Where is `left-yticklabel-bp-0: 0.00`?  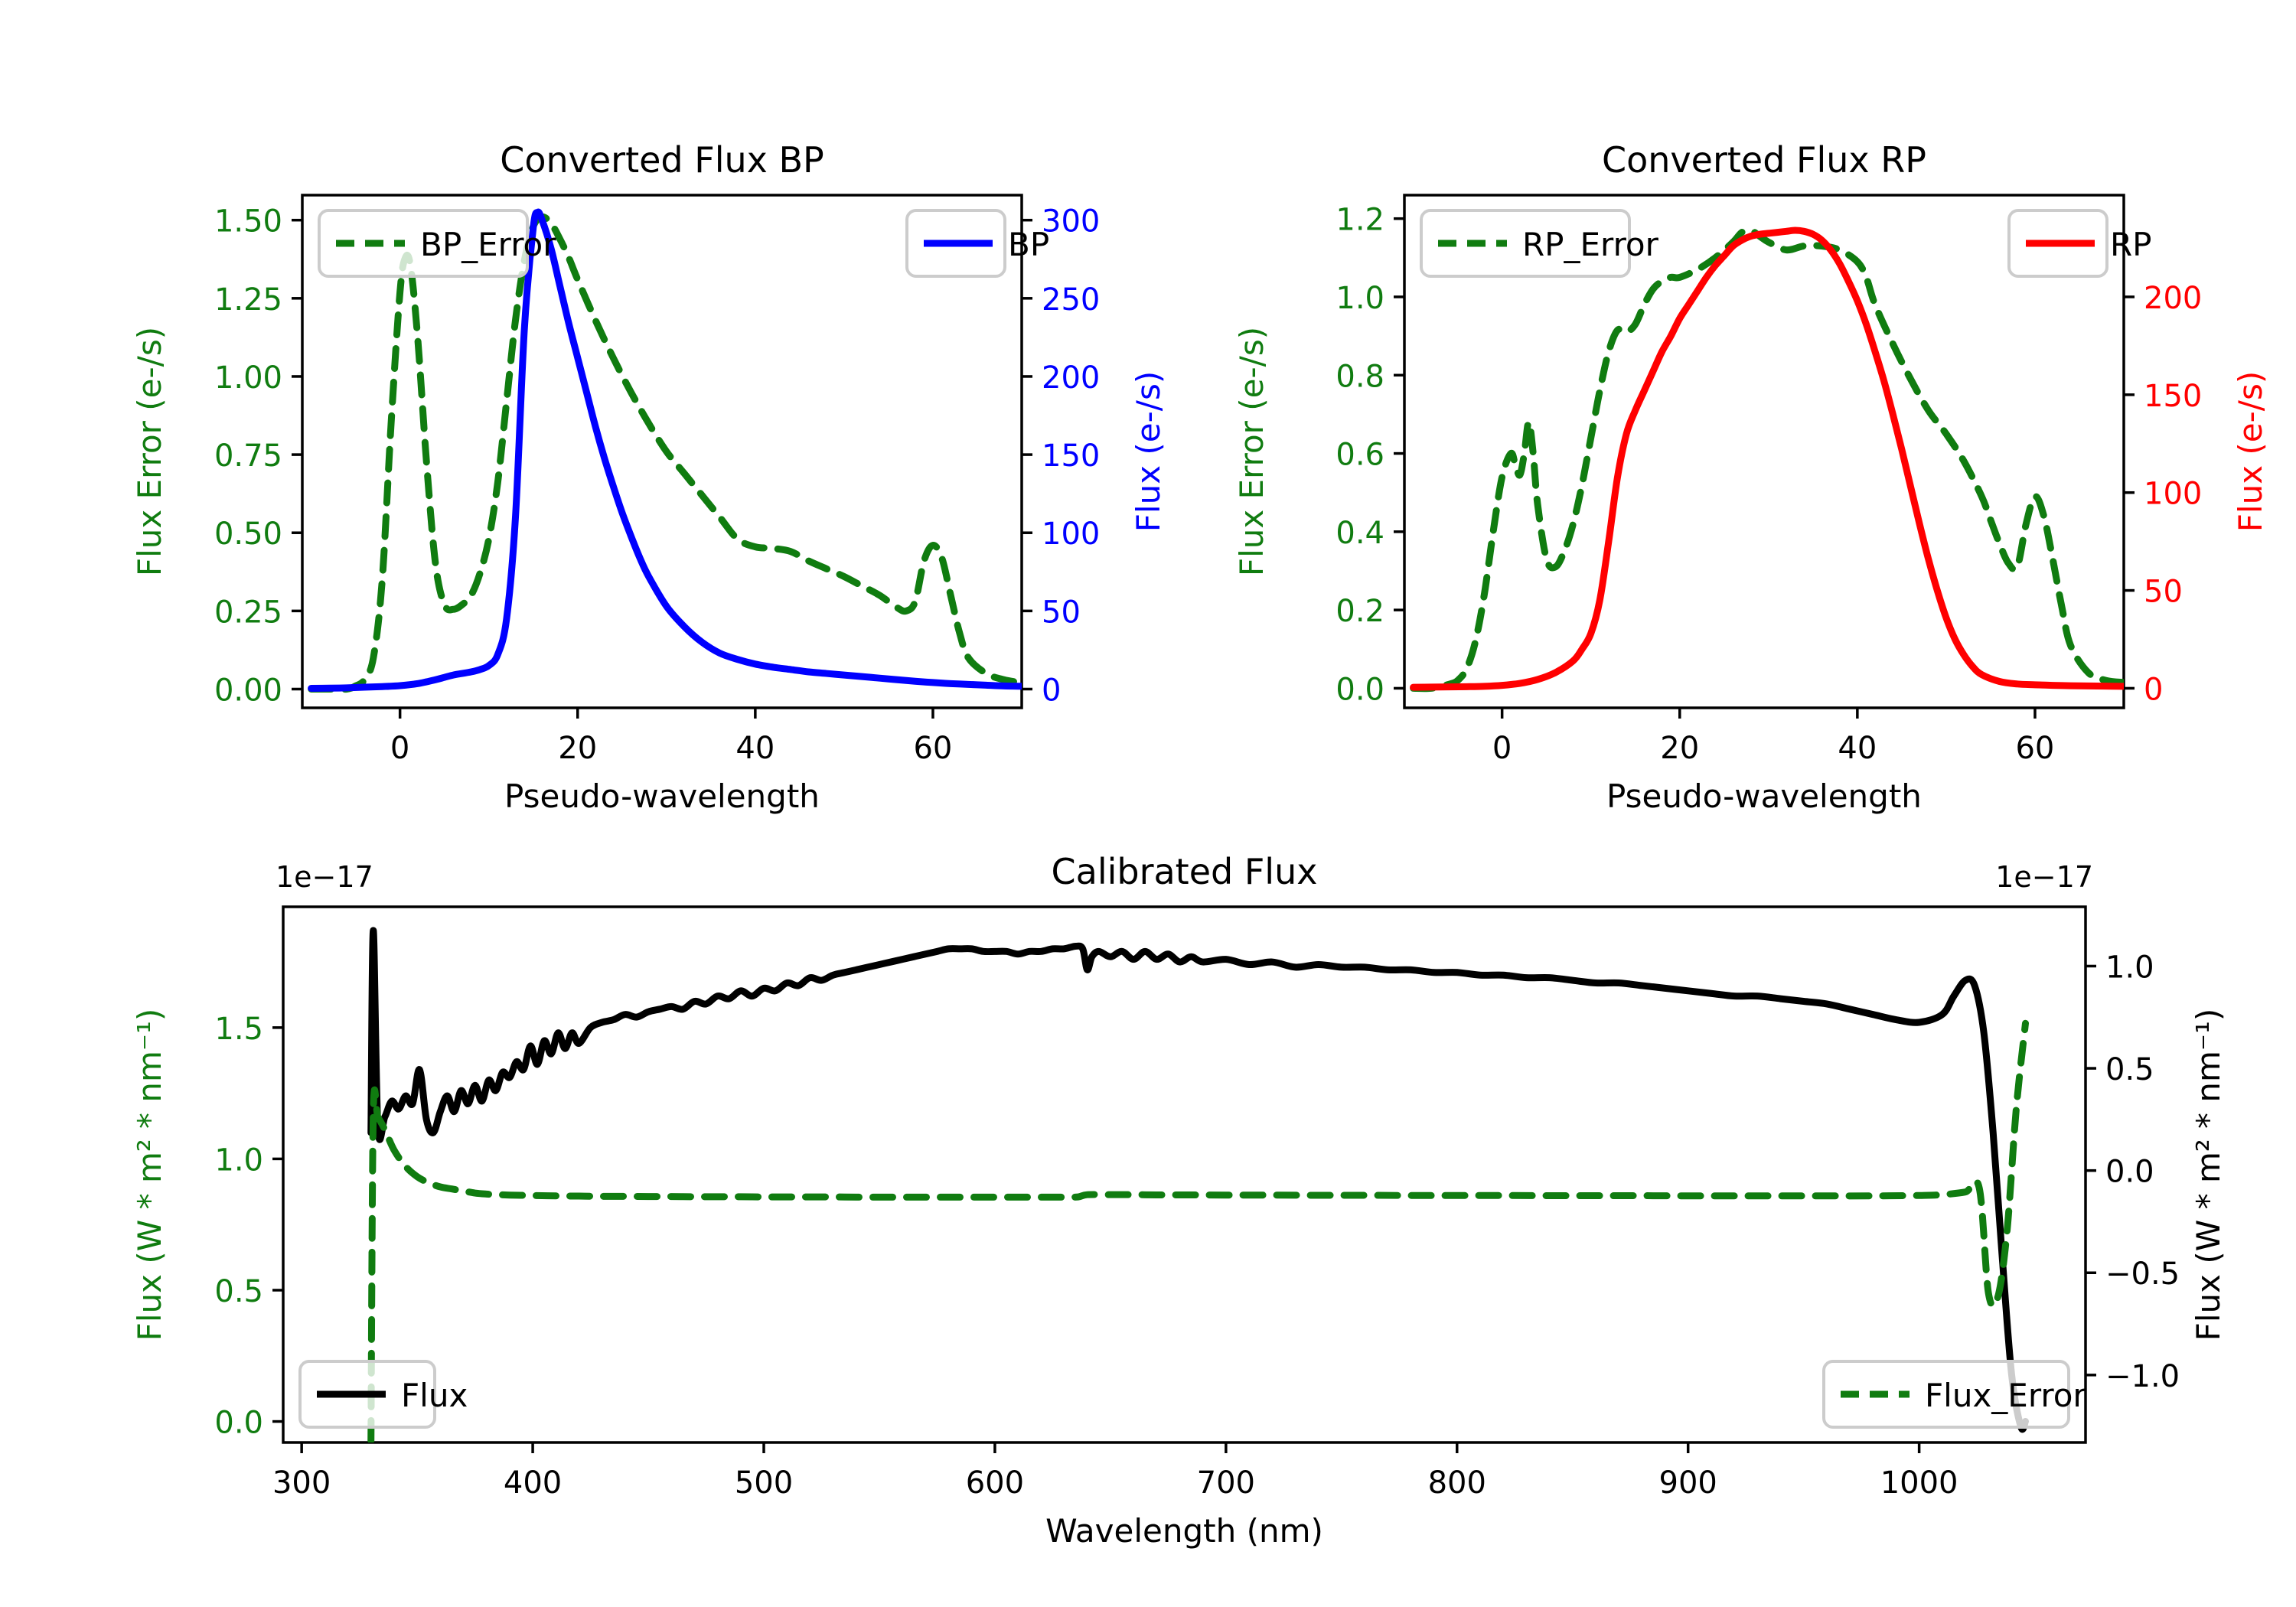
left-yticklabel-bp-0: 0.00 is located at coordinates (248, 690).